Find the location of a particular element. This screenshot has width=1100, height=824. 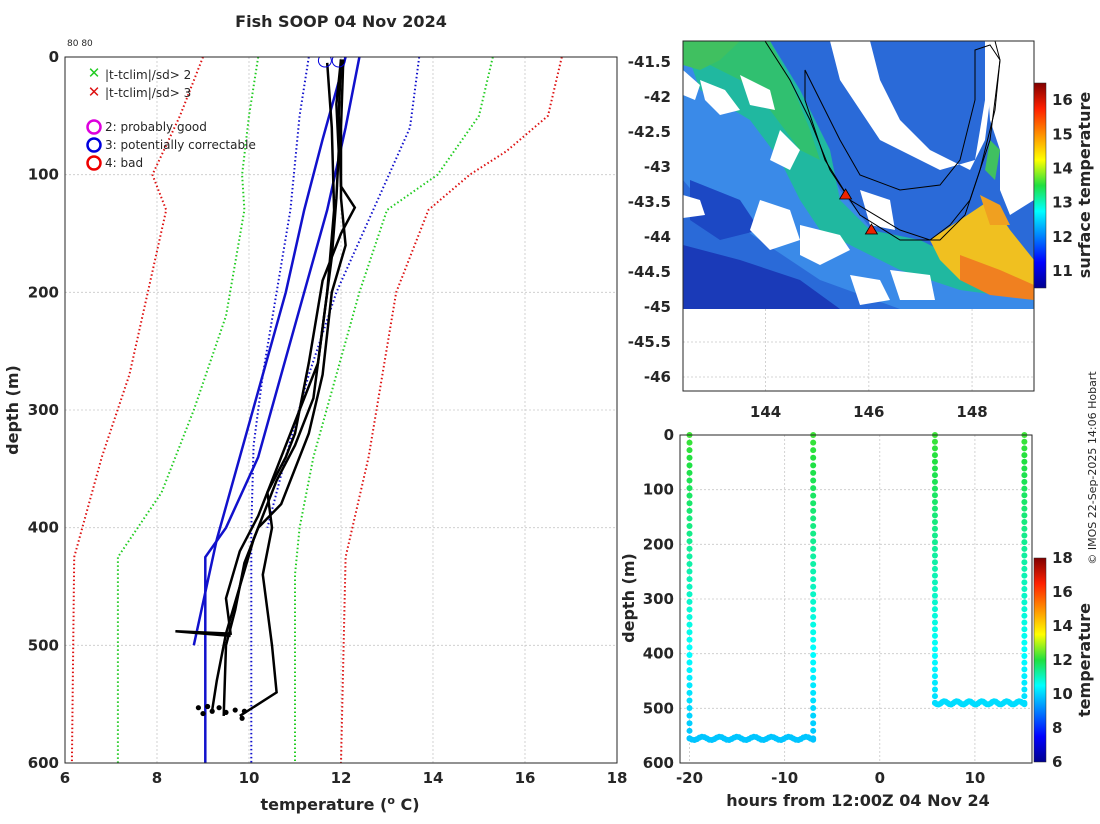

dt-y-tick-label: 100 is located at coordinates (658, 490).